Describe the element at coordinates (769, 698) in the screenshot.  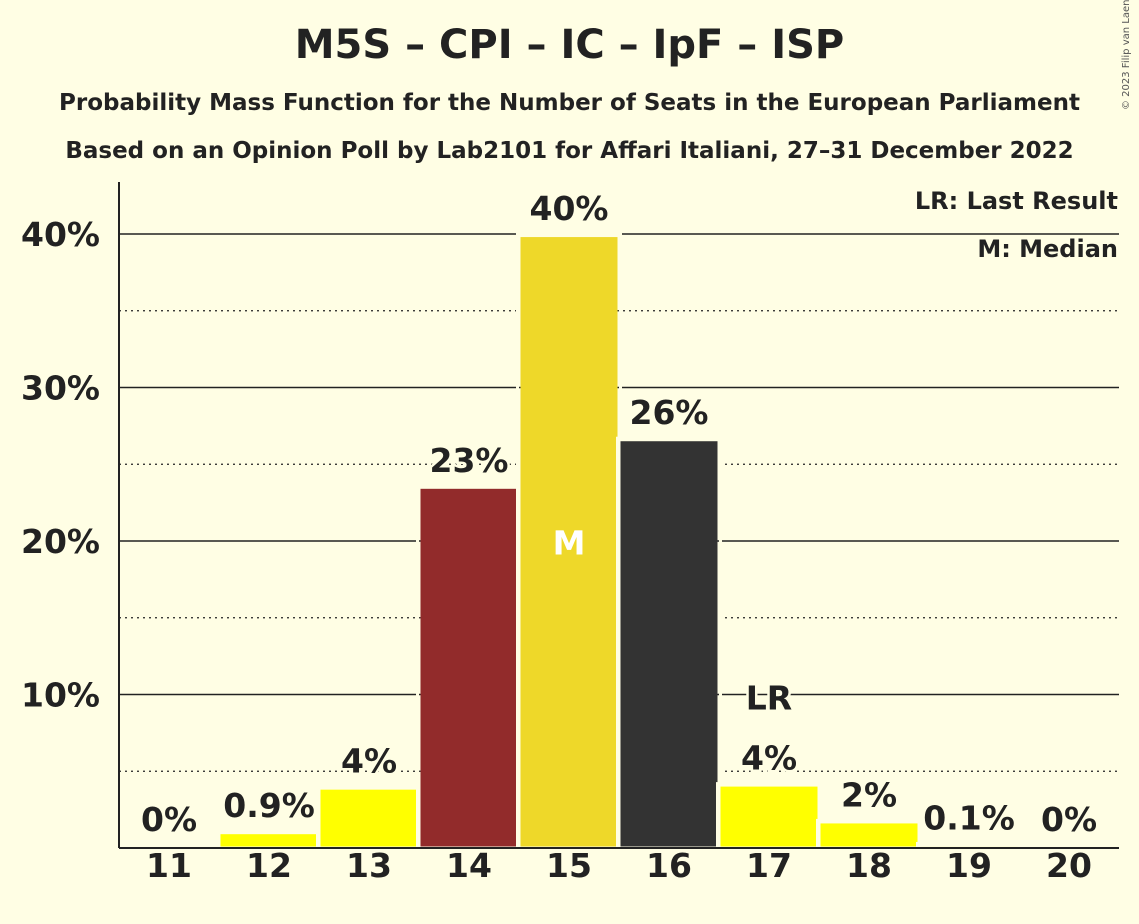
I see `last-result-marker: LR` at that location.